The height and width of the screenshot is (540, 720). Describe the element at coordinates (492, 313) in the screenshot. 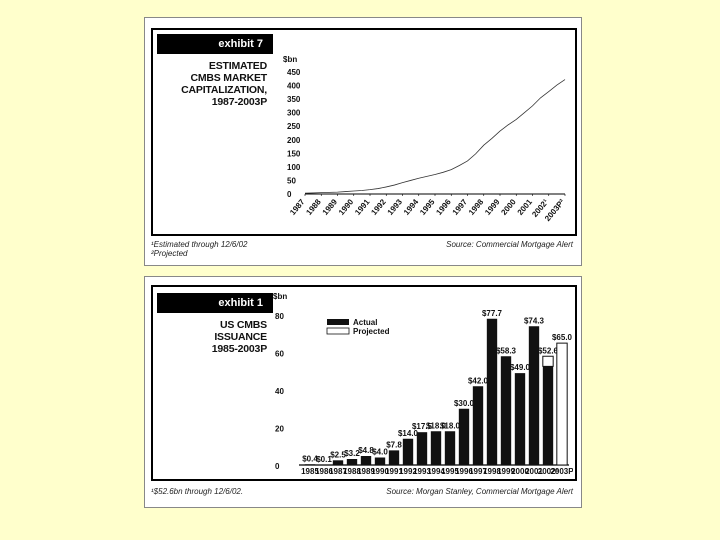

I see `data-label: $77.7` at that location.